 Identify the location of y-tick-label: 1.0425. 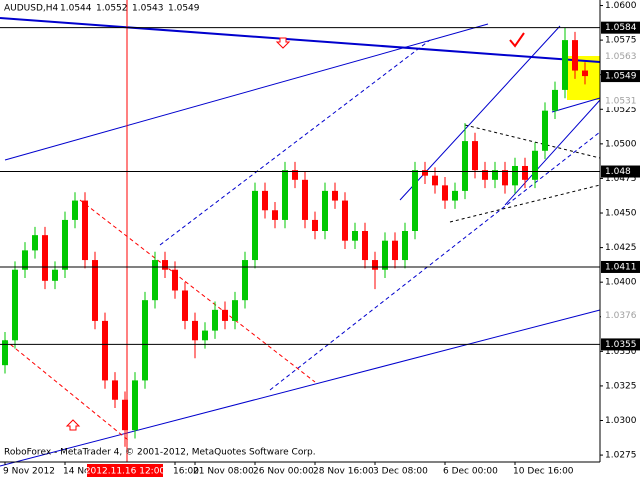
(621, 248).